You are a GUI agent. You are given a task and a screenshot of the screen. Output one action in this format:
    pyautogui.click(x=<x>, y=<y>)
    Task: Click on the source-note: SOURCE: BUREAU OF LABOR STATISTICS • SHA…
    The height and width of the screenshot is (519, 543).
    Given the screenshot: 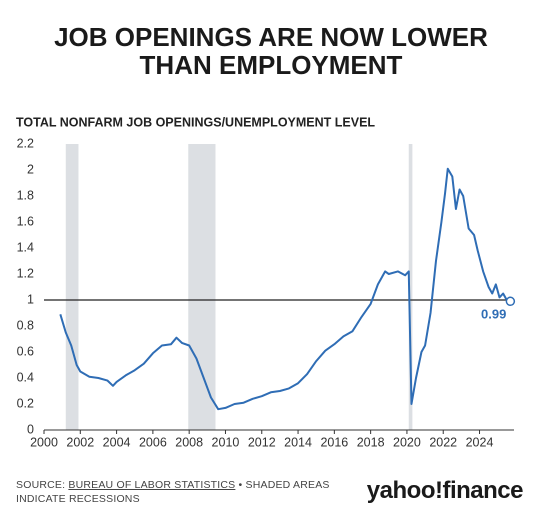 What is the action you would take?
    pyautogui.click(x=176, y=492)
    